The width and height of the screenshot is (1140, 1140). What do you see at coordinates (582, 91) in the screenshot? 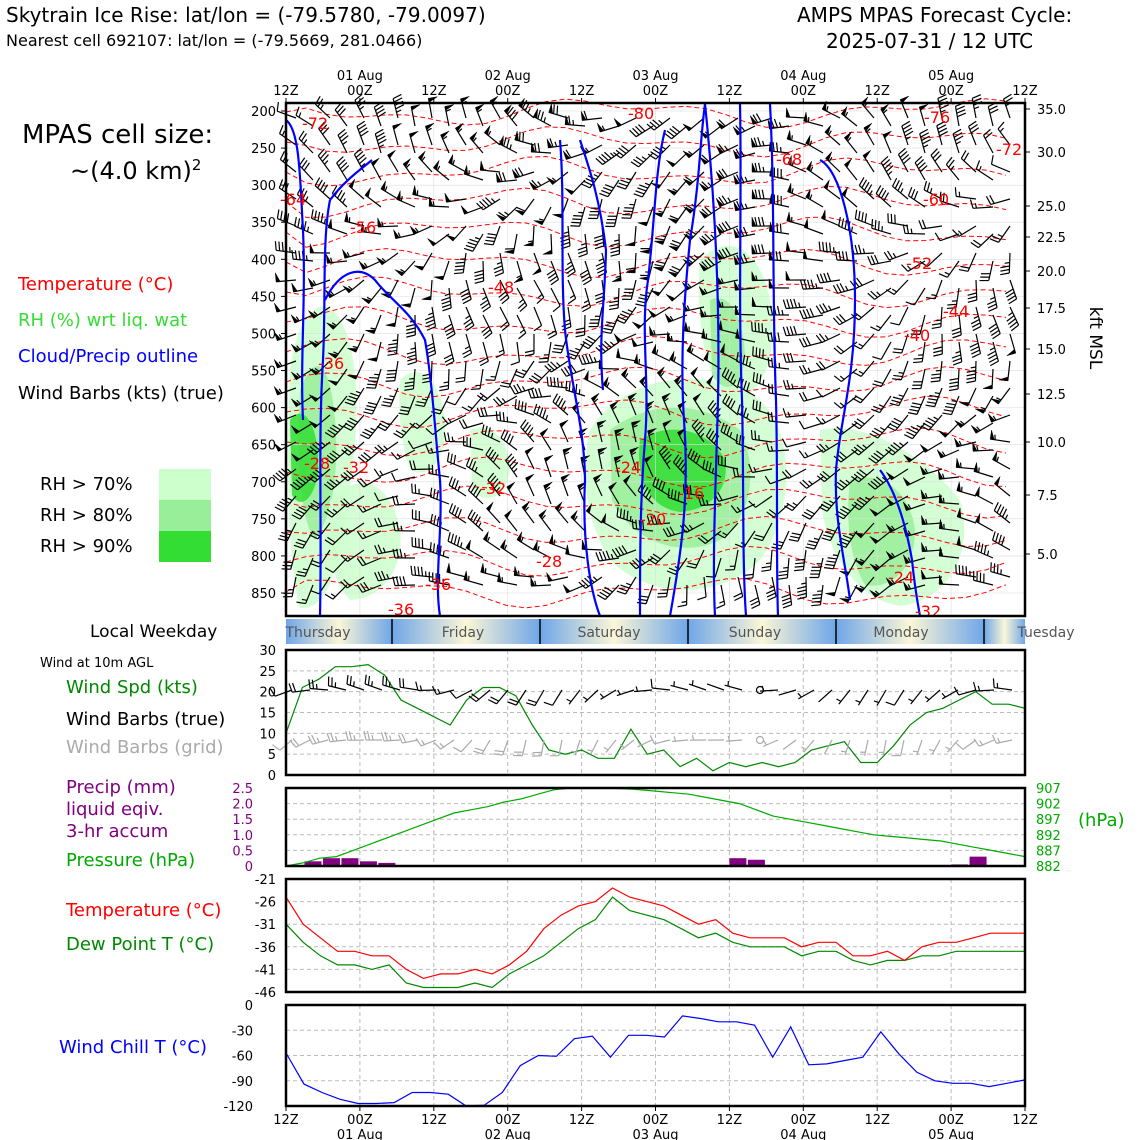
I see `top-time-label: 12Z` at bounding box center [582, 91].